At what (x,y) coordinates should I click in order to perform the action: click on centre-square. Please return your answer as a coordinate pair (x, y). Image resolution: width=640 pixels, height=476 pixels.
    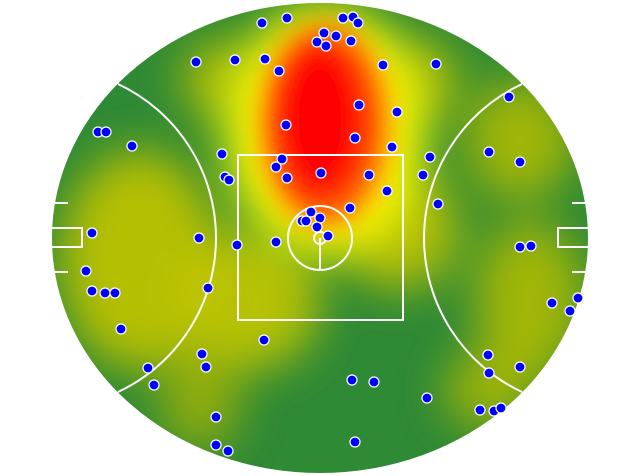
    Looking at the image, I should click on (320, 237).